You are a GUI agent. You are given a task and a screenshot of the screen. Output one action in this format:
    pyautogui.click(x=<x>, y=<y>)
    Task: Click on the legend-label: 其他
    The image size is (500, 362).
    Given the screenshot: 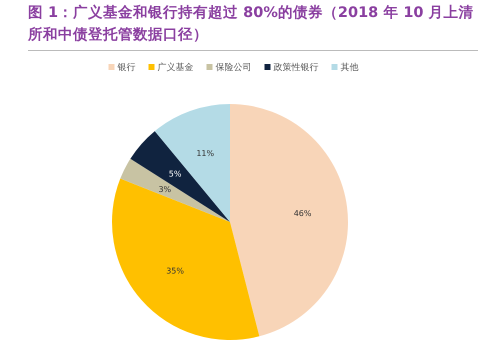 What is the action you would take?
    pyautogui.click(x=349, y=67)
    